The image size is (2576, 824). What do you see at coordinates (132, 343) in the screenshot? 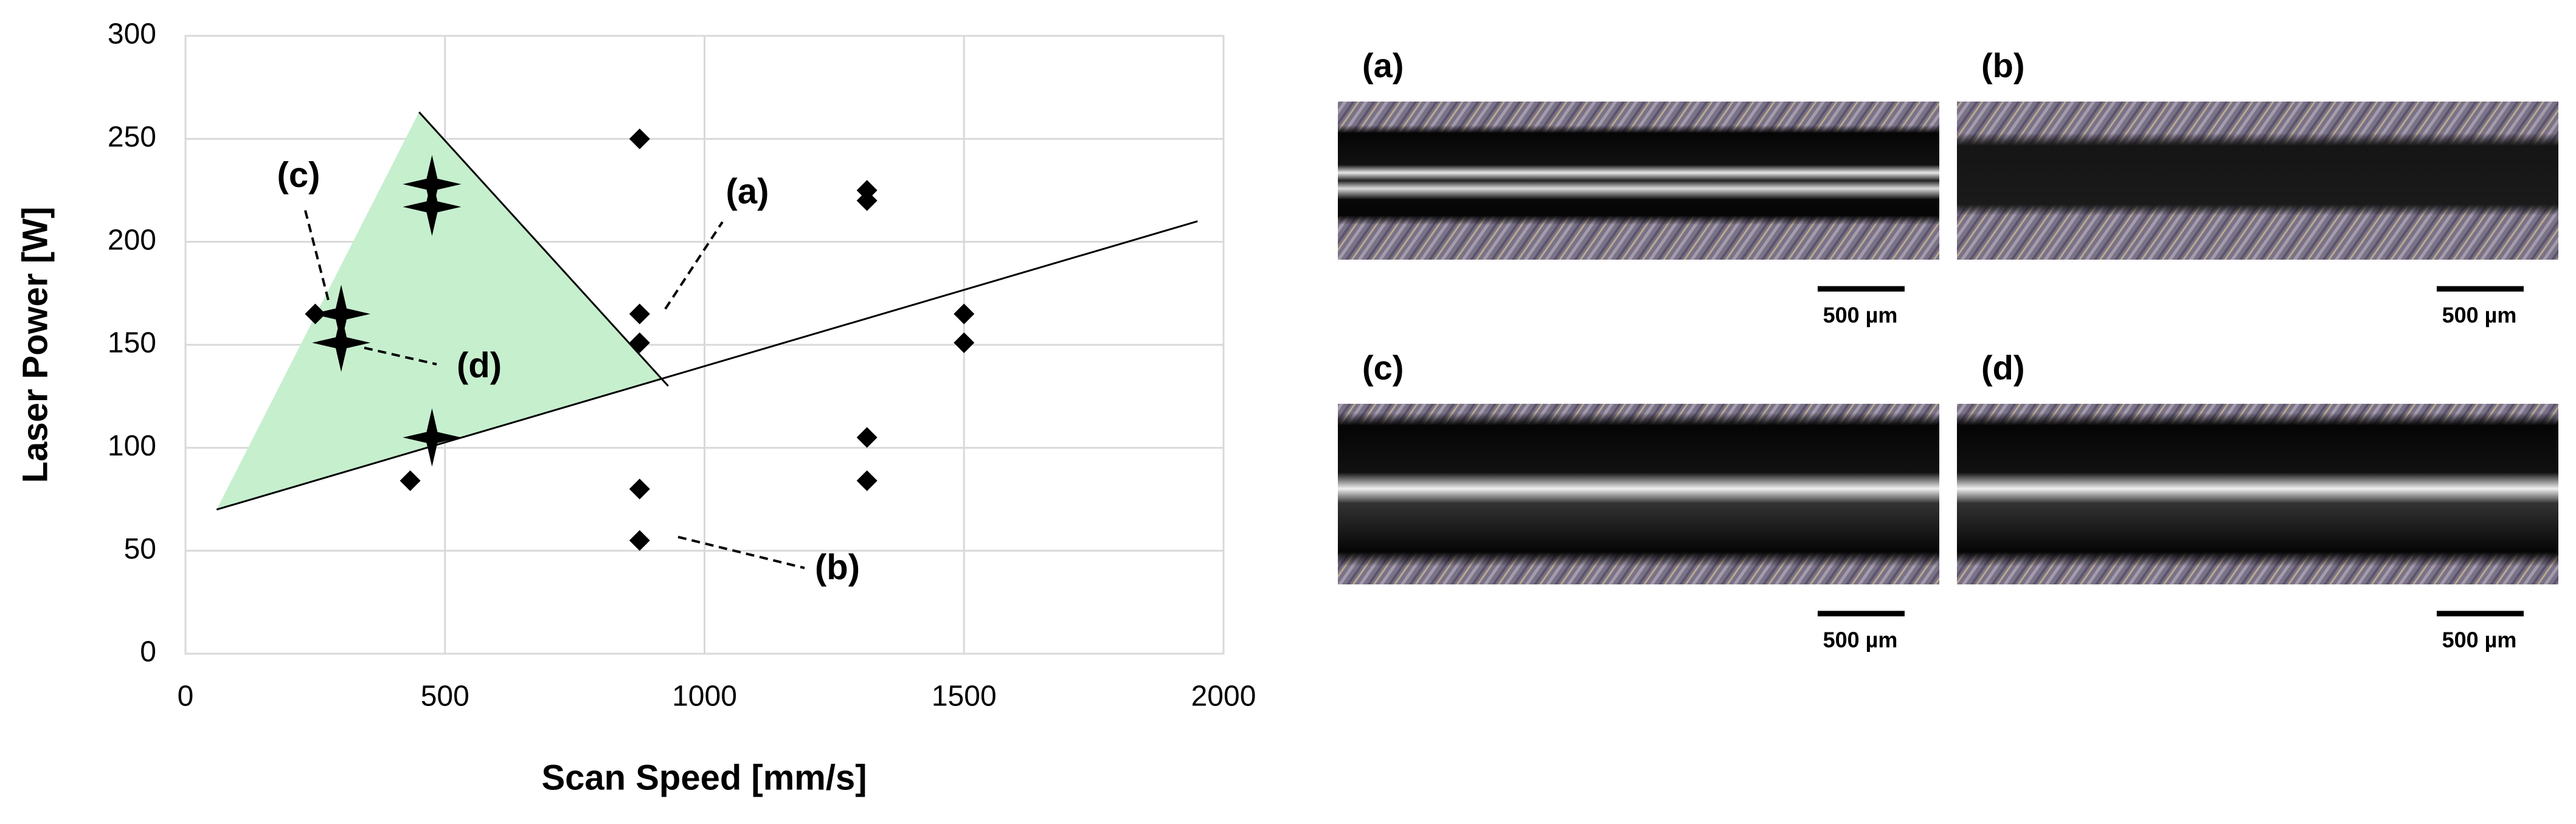
I see `y-tick-label: 150` at bounding box center [132, 343].